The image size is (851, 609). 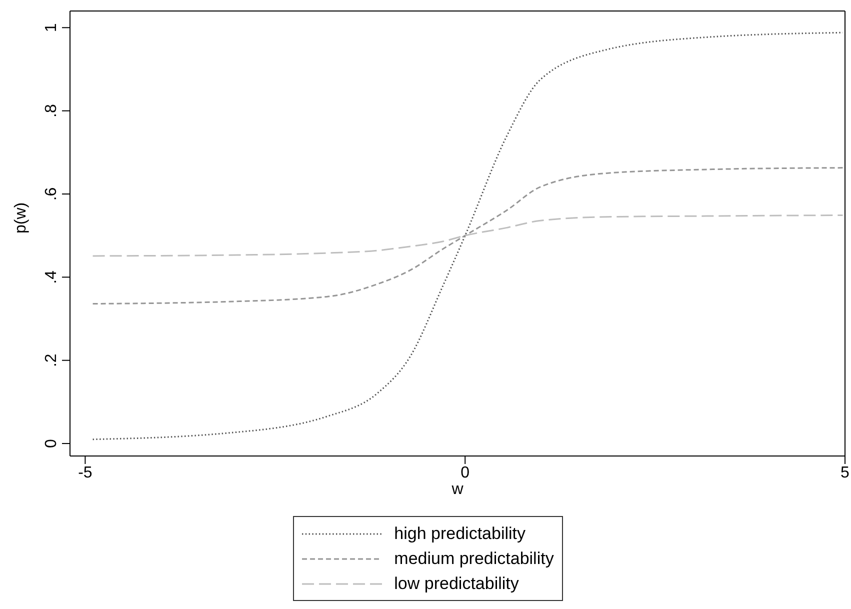 What do you see at coordinates (457, 489) in the screenshot?
I see `x-axis-title: w` at bounding box center [457, 489].